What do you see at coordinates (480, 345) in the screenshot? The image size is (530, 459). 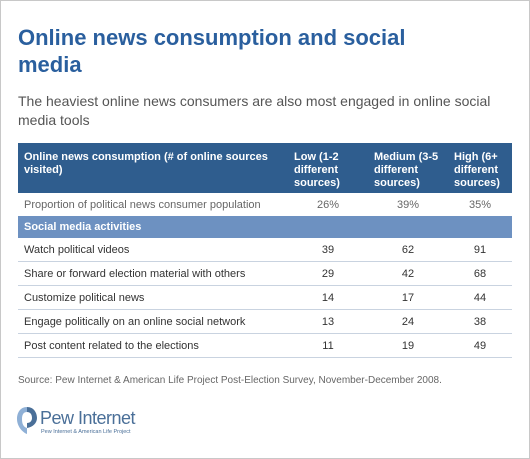 I see `cell: 49` at bounding box center [480, 345].